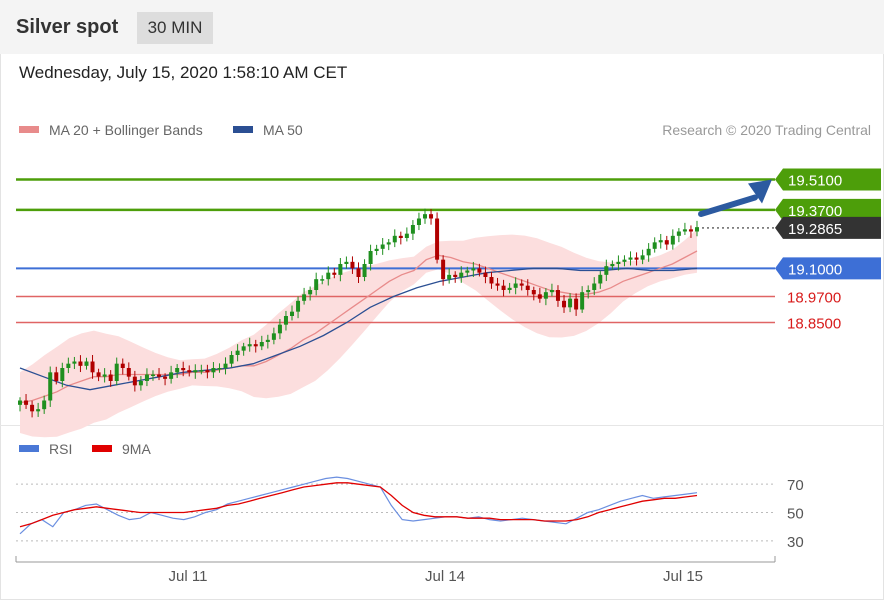 The height and width of the screenshot is (600, 884). I want to click on level-label: 19.2865, so click(815, 229).